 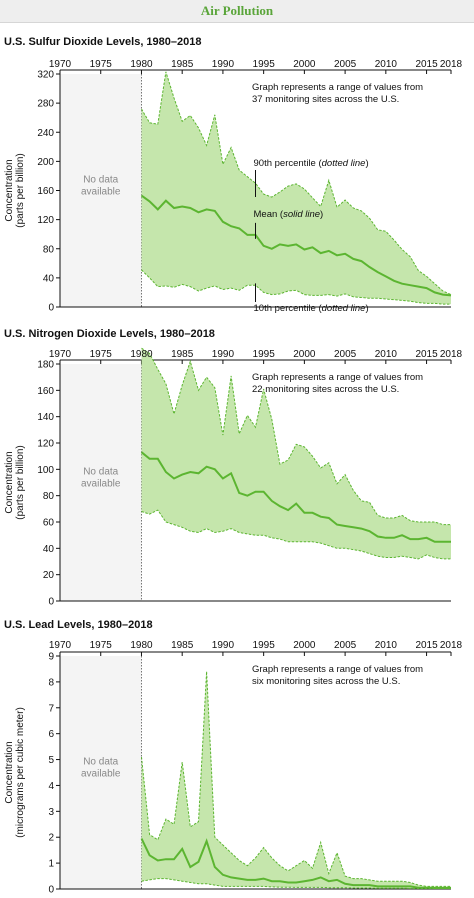 What do you see at coordinates (45, 365) in the screenshot?
I see `chart-2-y-tick-label: 180` at bounding box center [45, 365].